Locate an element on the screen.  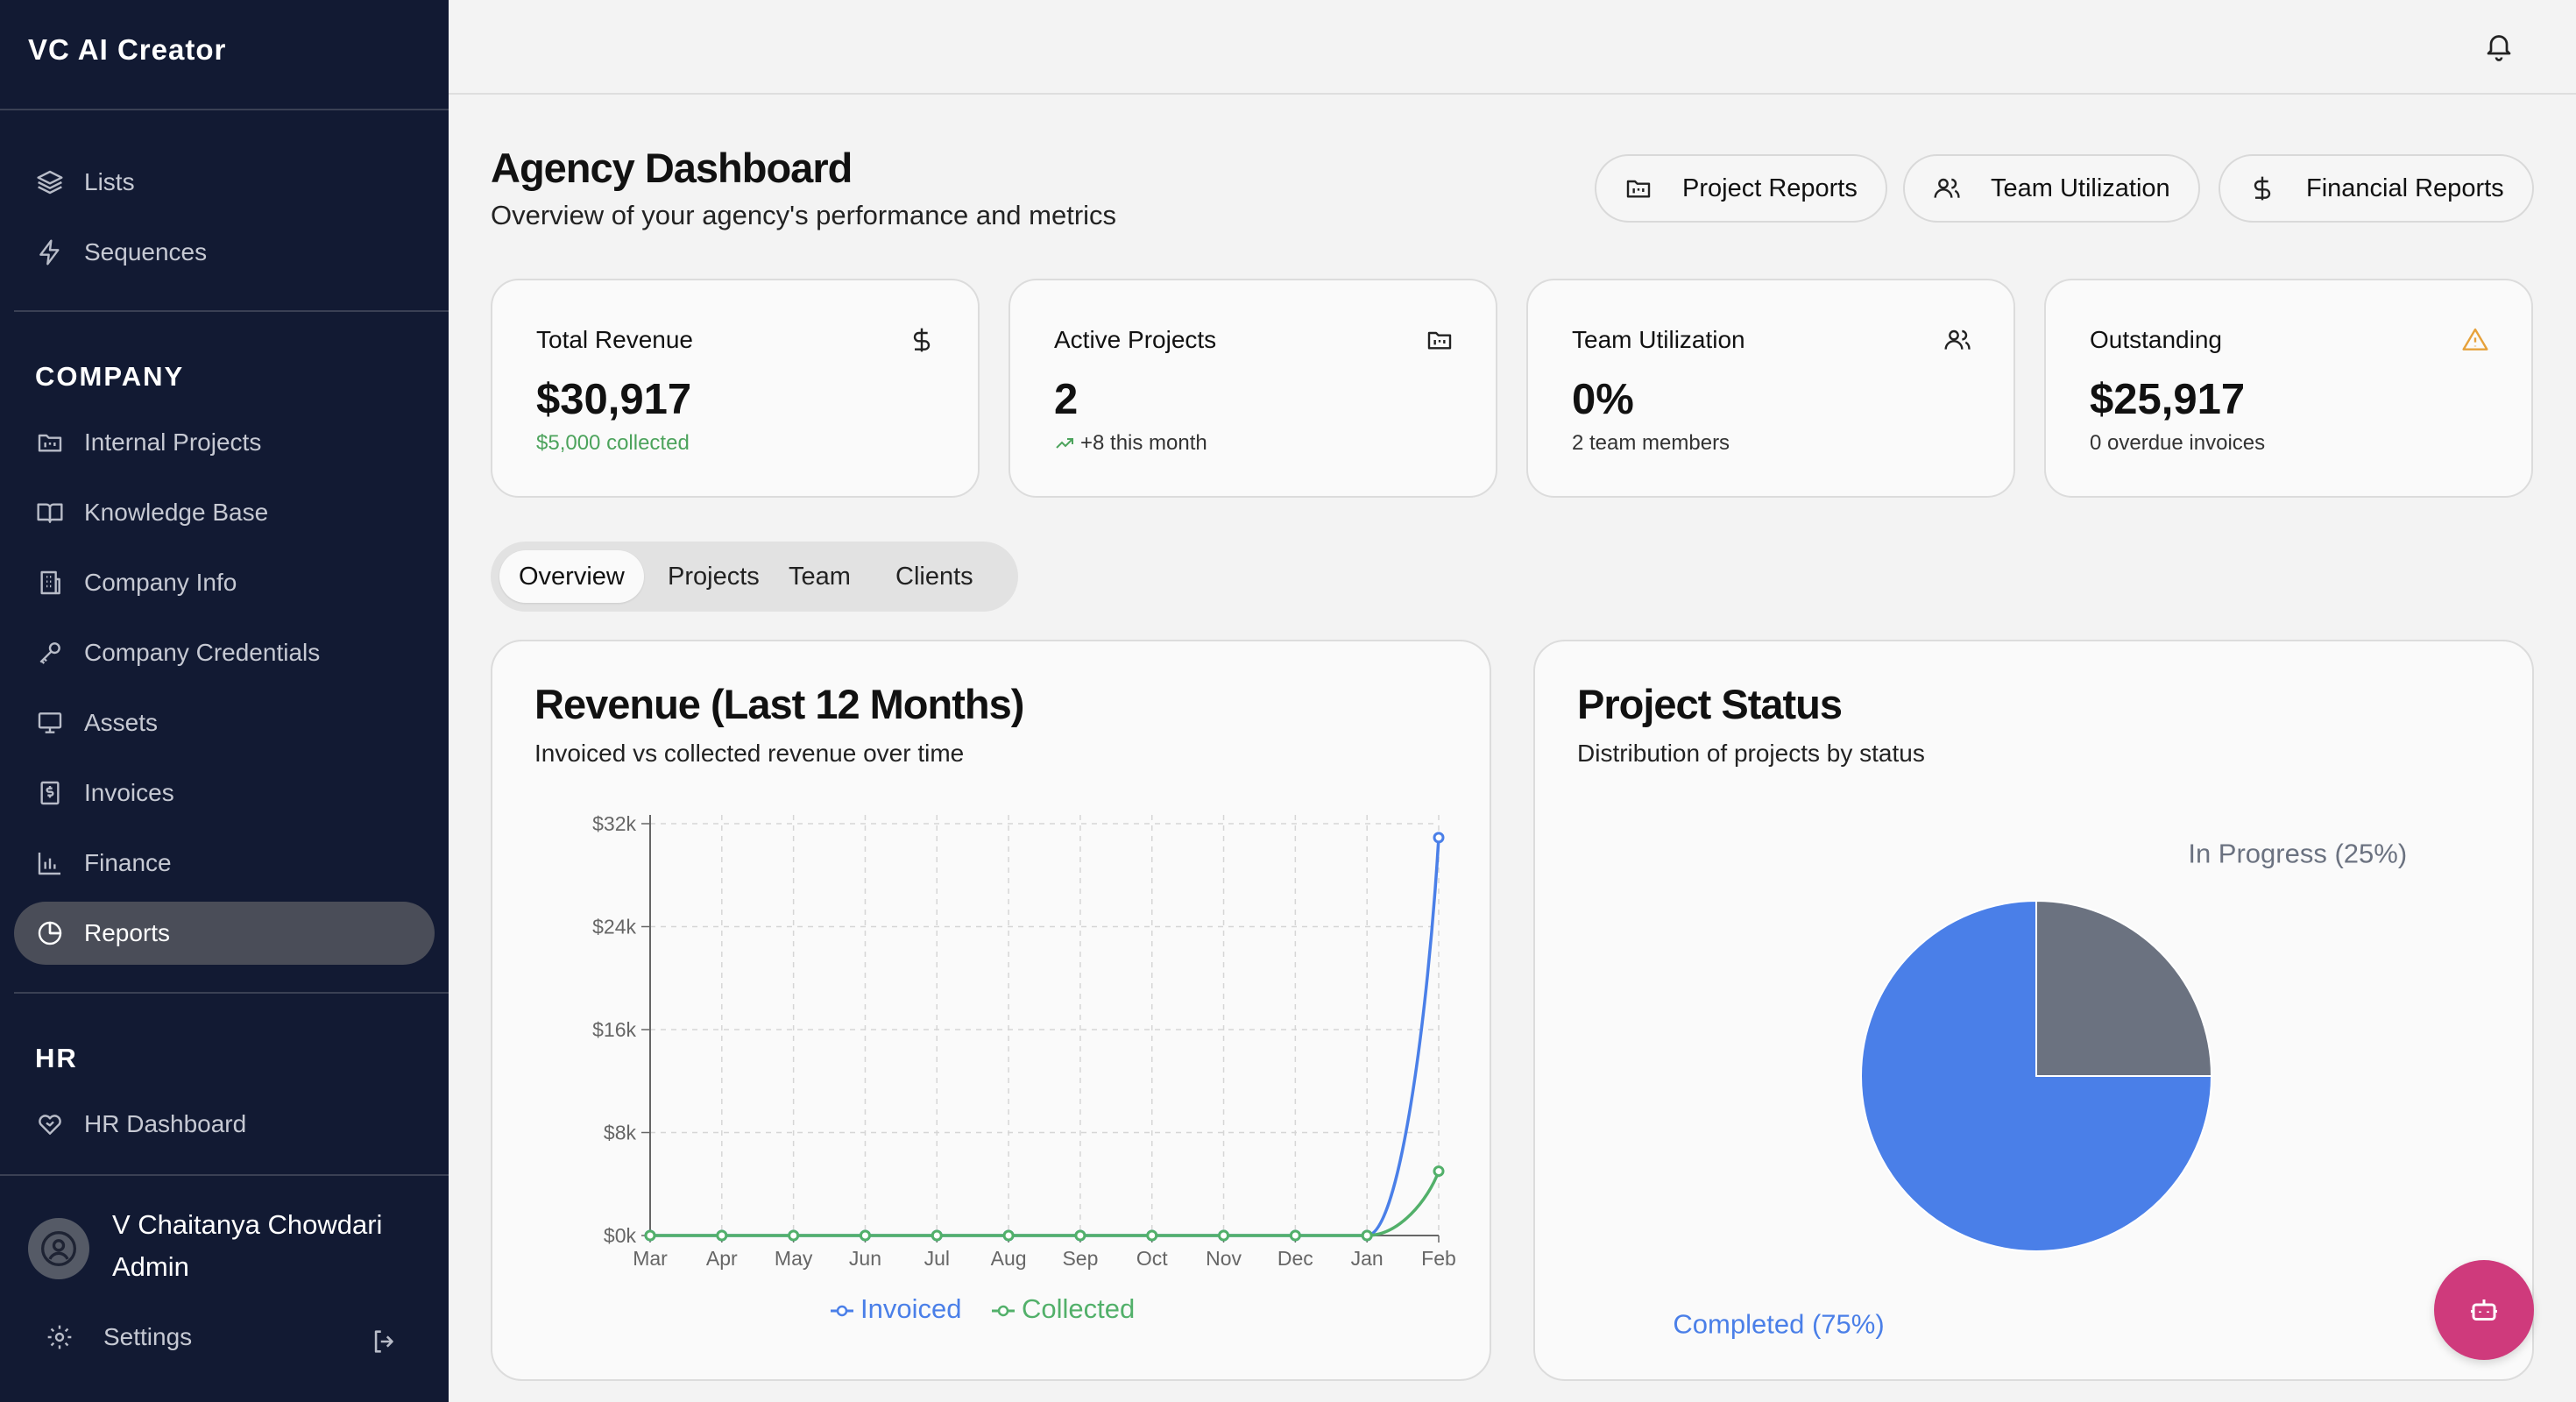
sidebar-item-company-info: Company Info is located at coordinates (224, 582).